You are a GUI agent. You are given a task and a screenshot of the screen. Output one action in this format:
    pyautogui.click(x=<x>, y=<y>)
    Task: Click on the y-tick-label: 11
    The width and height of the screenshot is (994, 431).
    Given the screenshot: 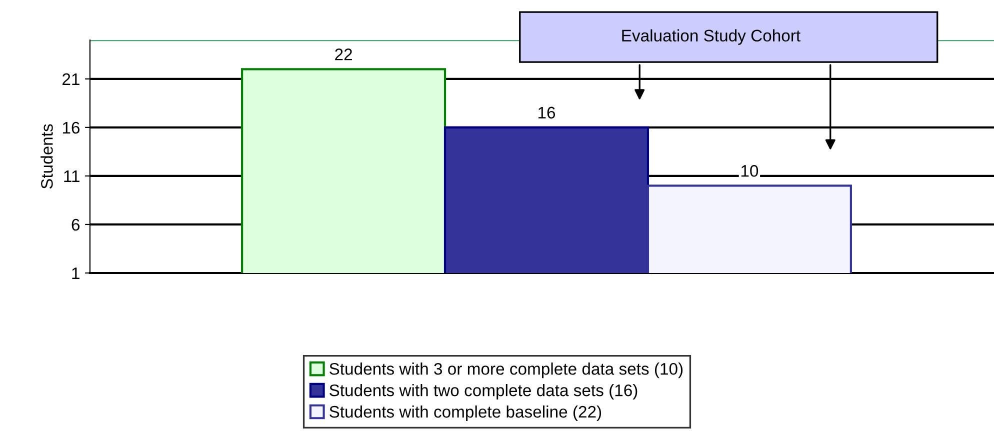 What is the action you would take?
    pyautogui.click(x=72, y=176)
    